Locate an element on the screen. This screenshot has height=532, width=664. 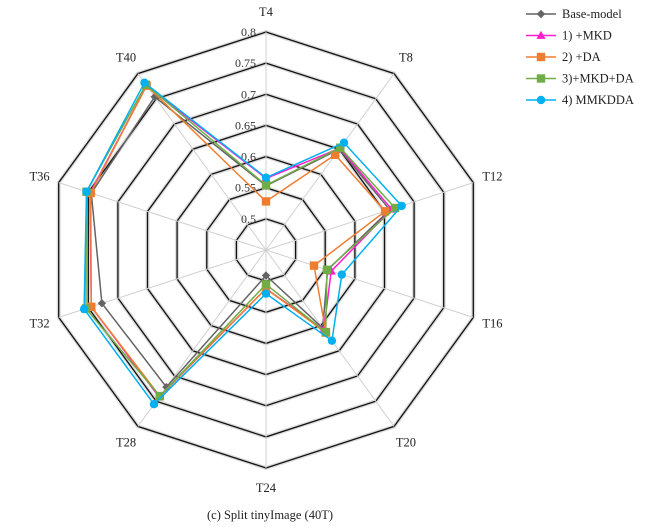
tick-labels: 0.5 0.55 0.6 0.65 0.7 0.75 0.8 is located at coordinates (245, 125).